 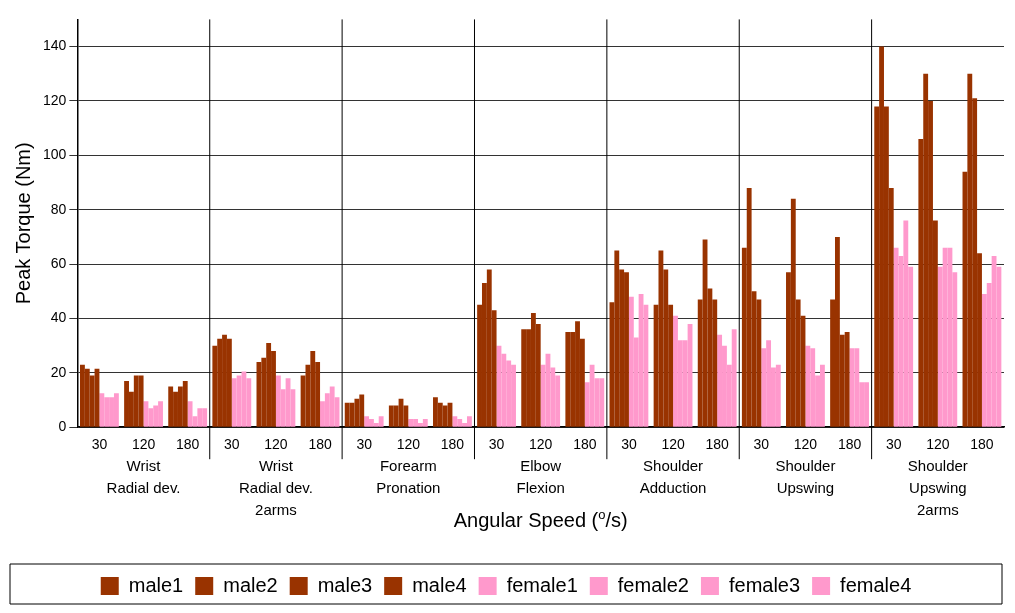 What do you see at coordinates (673, 476) in the screenshot?
I see `text: Shoulder Adduction` at bounding box center [673, 476].